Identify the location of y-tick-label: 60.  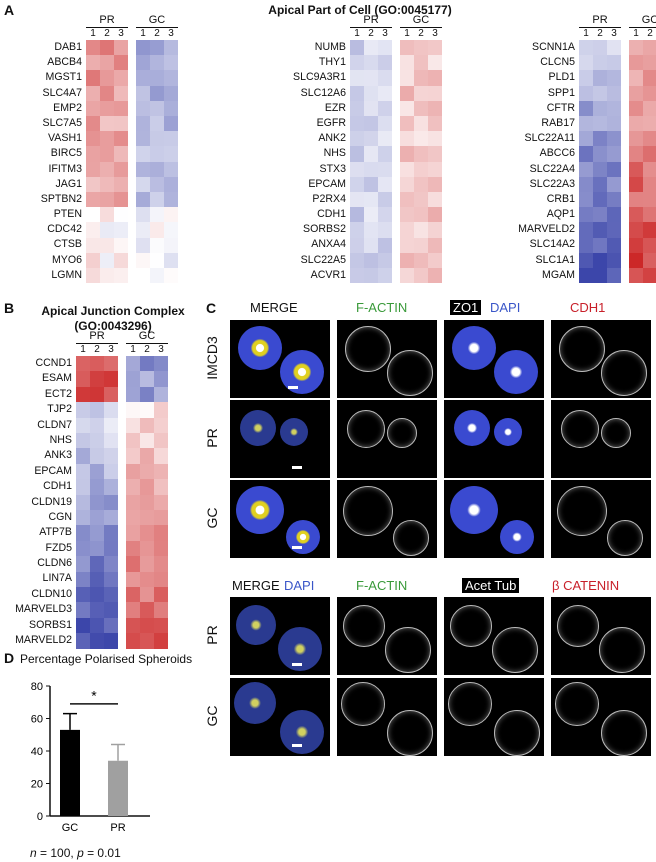
(37, 720).